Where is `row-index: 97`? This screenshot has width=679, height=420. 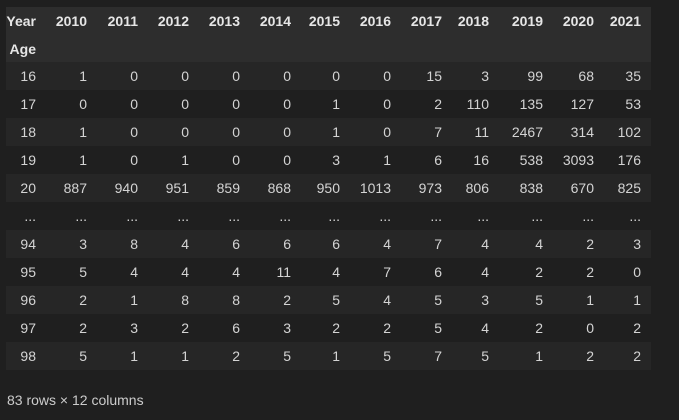 row-index: 97 is located at coordinates (28, 328).